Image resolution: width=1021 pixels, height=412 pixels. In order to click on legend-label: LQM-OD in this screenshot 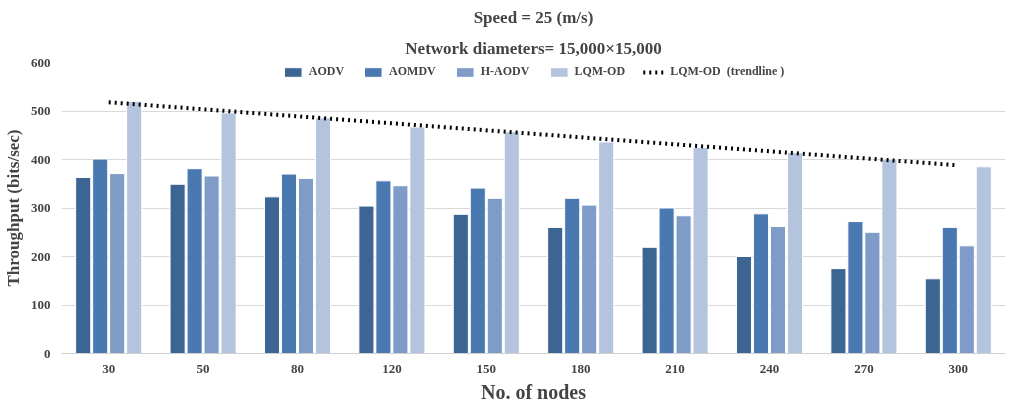, I will do `click(600, 71)`.